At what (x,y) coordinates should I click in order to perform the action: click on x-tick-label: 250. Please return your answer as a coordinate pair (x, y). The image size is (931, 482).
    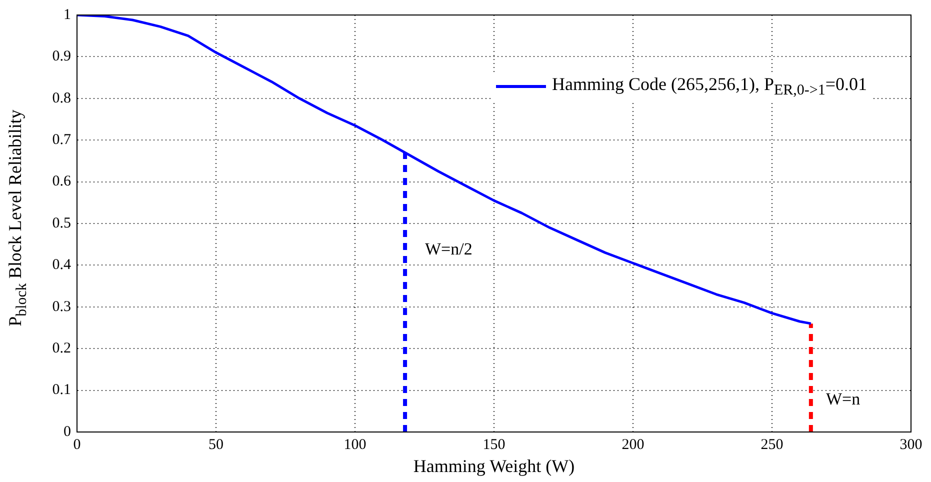
    Looking at the image, I should click on (772, 444).